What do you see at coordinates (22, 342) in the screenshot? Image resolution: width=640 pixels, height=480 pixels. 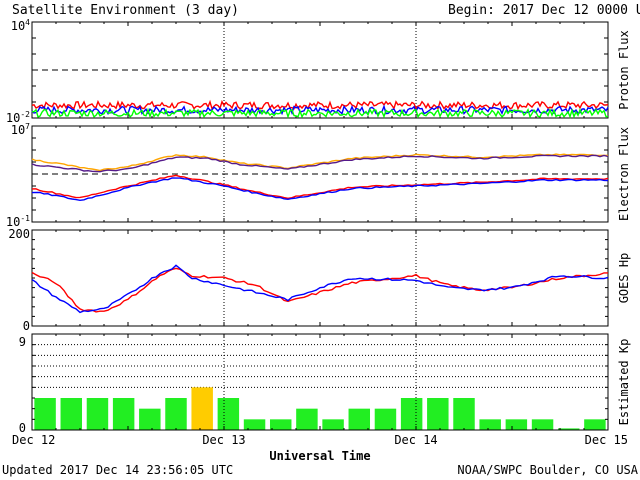 I see `y-tick-label-top: 9` at bounding box center [22, 342].